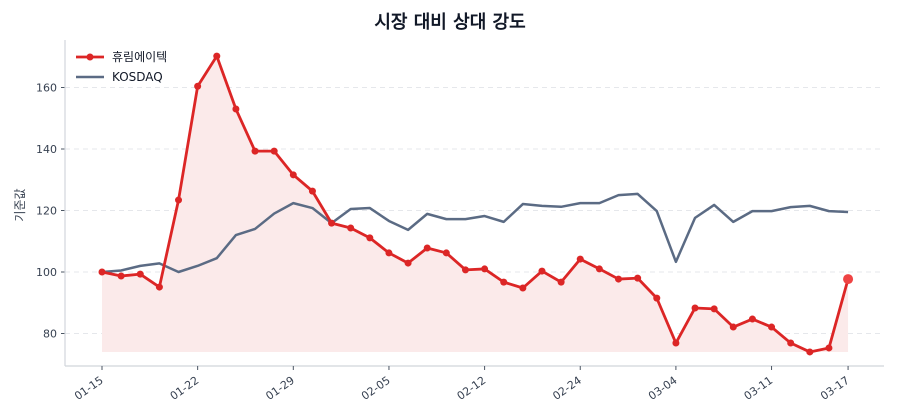  What do you see at coordinates (450, 22) in the screenshot?
I see `chart-title: 시장 대비 상대 강도` at bounding box center [450, 22].